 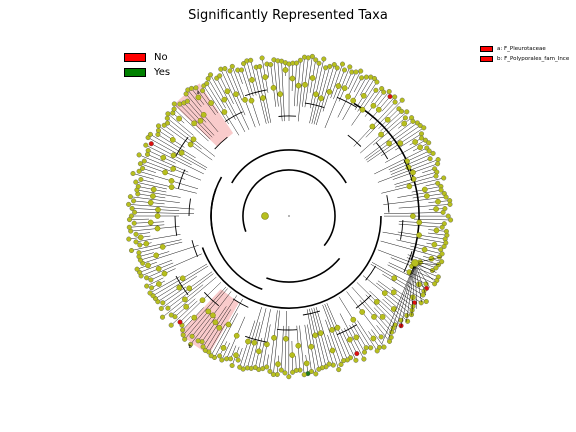 I want to click on clade-legend-item-a: a: F_Pleurotaceae, so click(x=524, y=49).